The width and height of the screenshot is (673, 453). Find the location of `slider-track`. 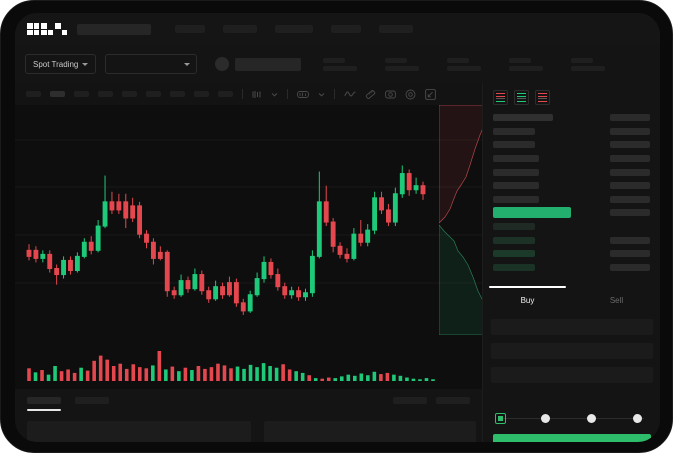

slider-track is located at coordinates (572, 418).